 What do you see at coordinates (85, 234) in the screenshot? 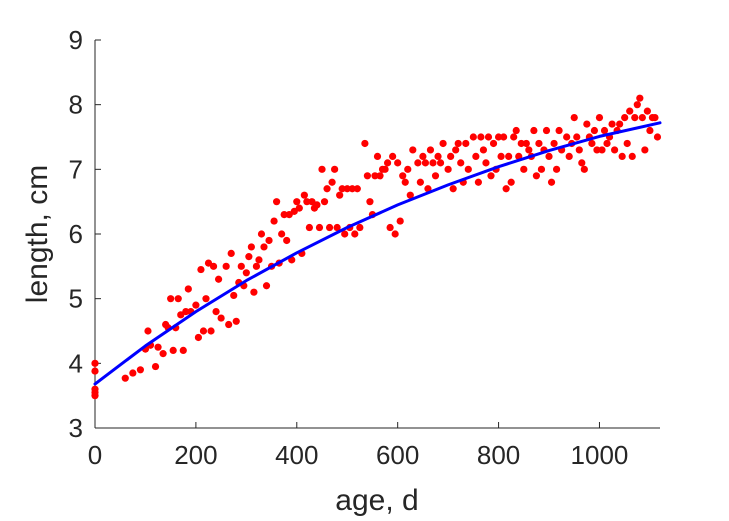
I see `y-axis: 3 4 5 6 7 8 9` at bounding box center [85, 234].